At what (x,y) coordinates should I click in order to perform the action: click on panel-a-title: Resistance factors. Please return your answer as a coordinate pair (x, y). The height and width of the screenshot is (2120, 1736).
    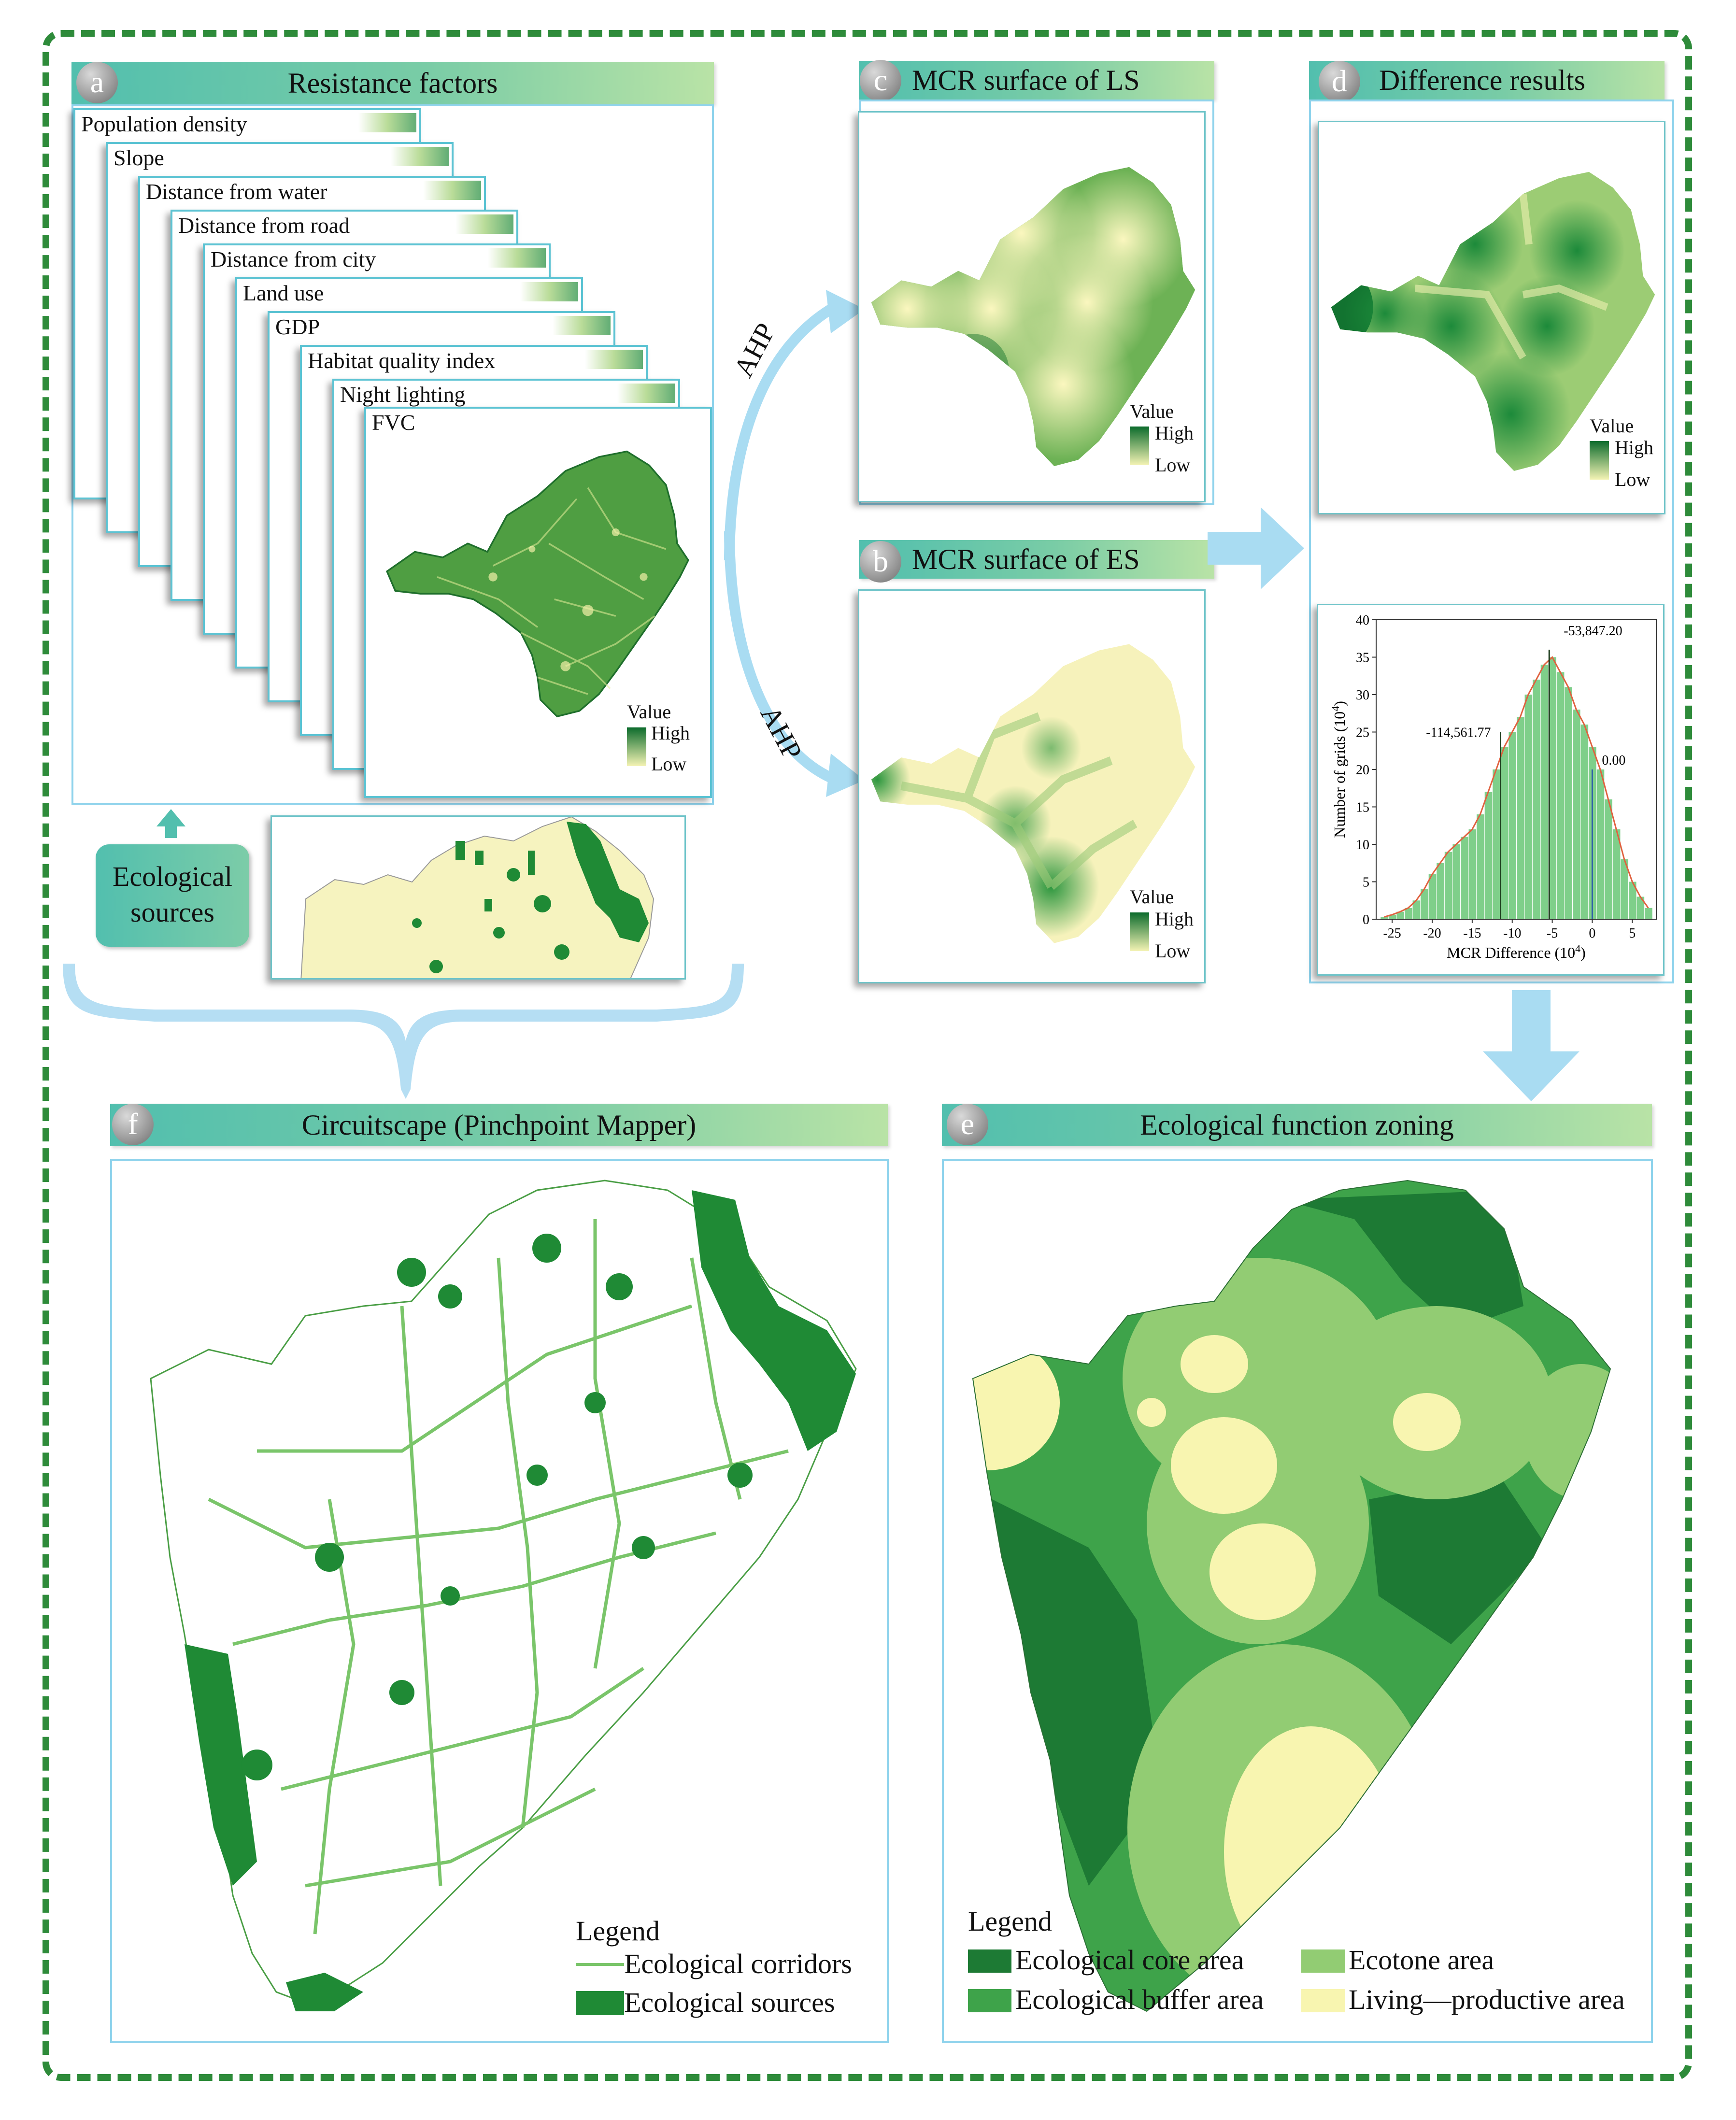
    Looking at the image, I should click on (392, 83).